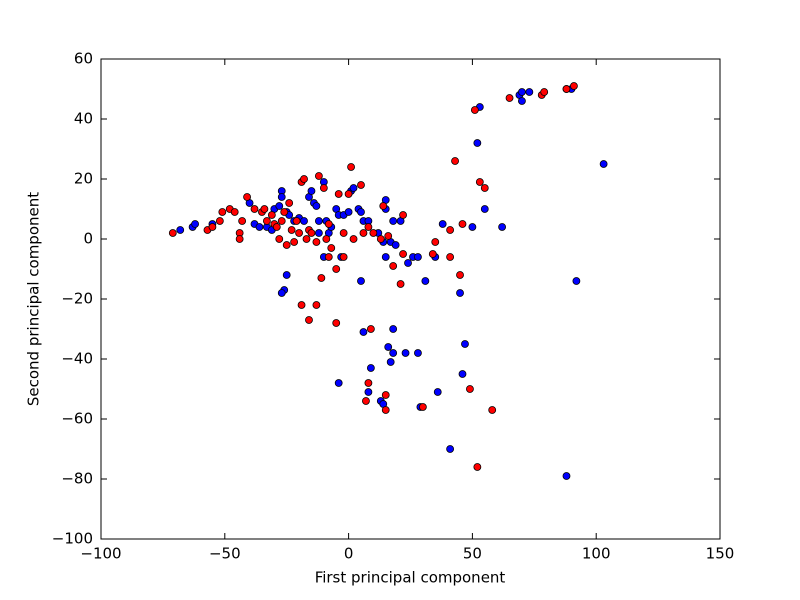  What do you see at coordinates (77, 419) in the screenshot?
I see `y-tick-label: −60` at bounding box center [77, 419].